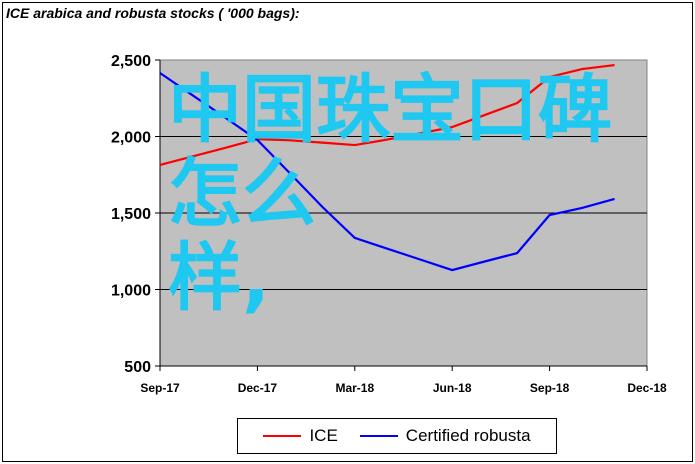 The width and height of the screenshot is (695, 464). I want to click on overlay-line-2: 样,, so click(219, 278).